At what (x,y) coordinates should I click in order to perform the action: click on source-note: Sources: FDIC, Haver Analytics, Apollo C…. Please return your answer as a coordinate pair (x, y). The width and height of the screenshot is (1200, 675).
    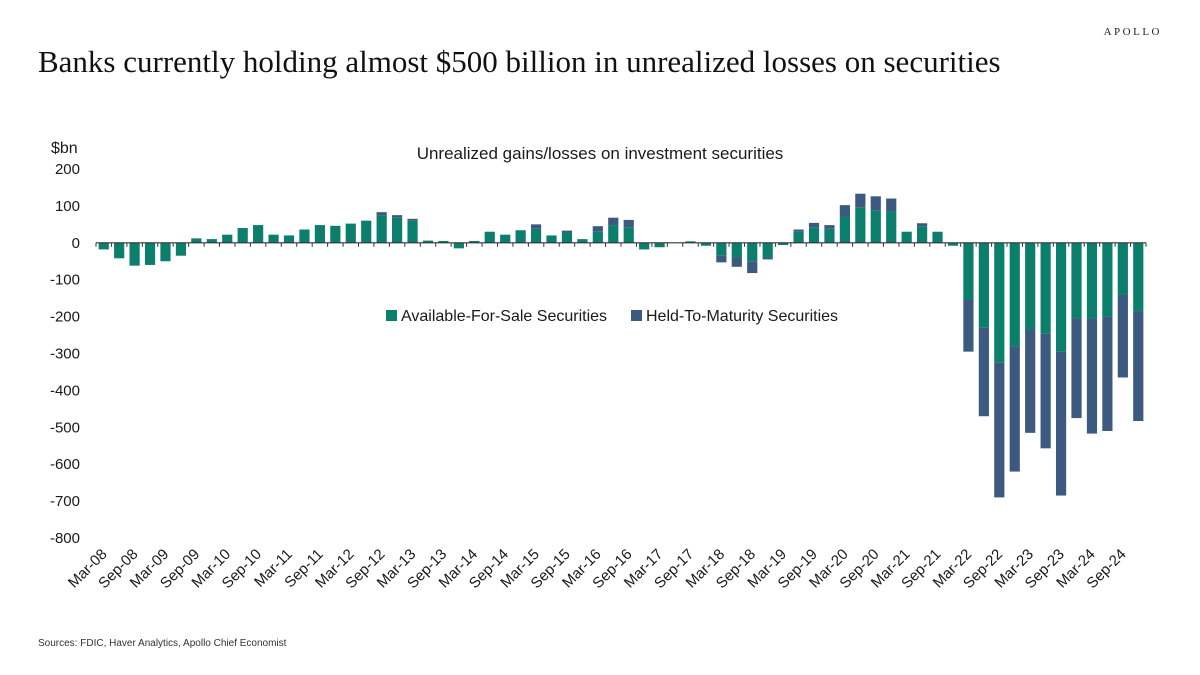
    Looking at the image, I should click on (162, 643).